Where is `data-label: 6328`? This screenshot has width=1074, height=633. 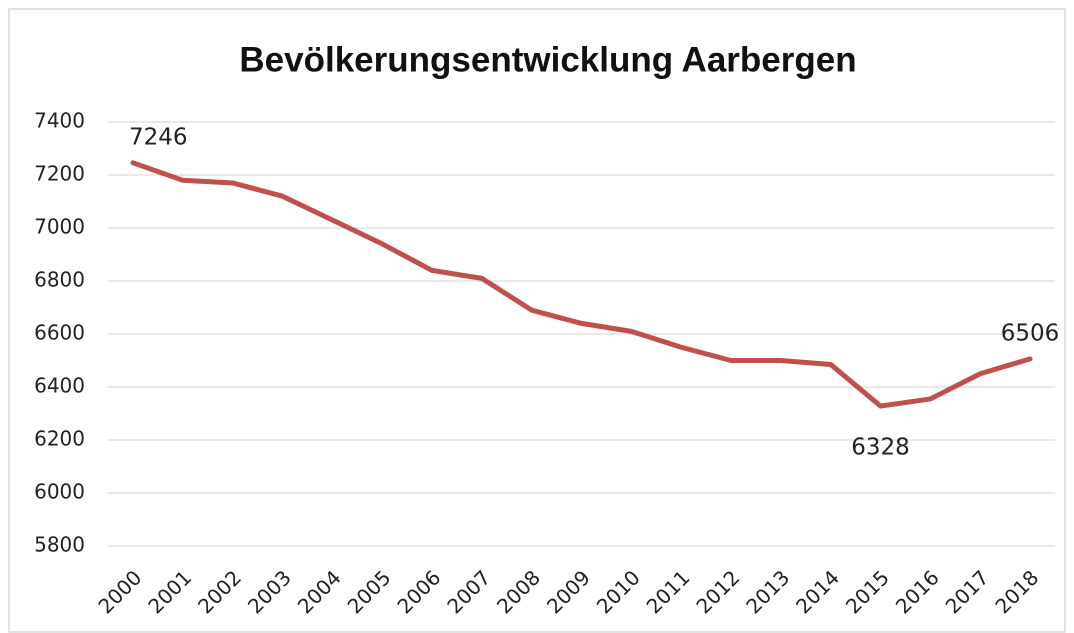
data-label: 6328 is located at coordinates (880, 448).